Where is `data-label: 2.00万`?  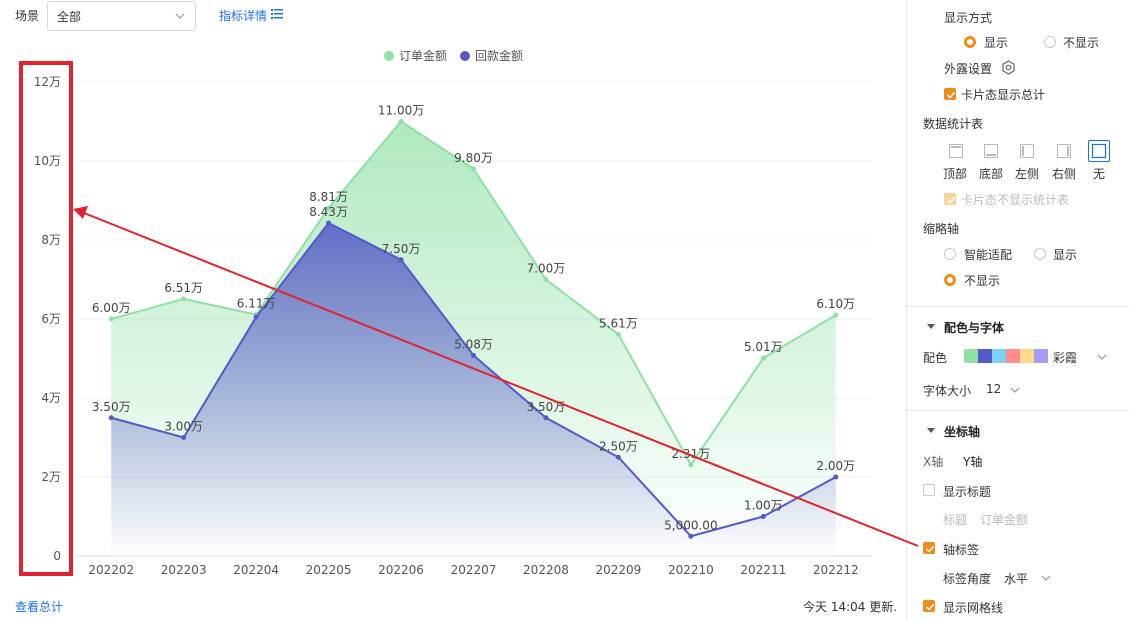 data-label: 2.00万 is located at coordinates (835, 466).